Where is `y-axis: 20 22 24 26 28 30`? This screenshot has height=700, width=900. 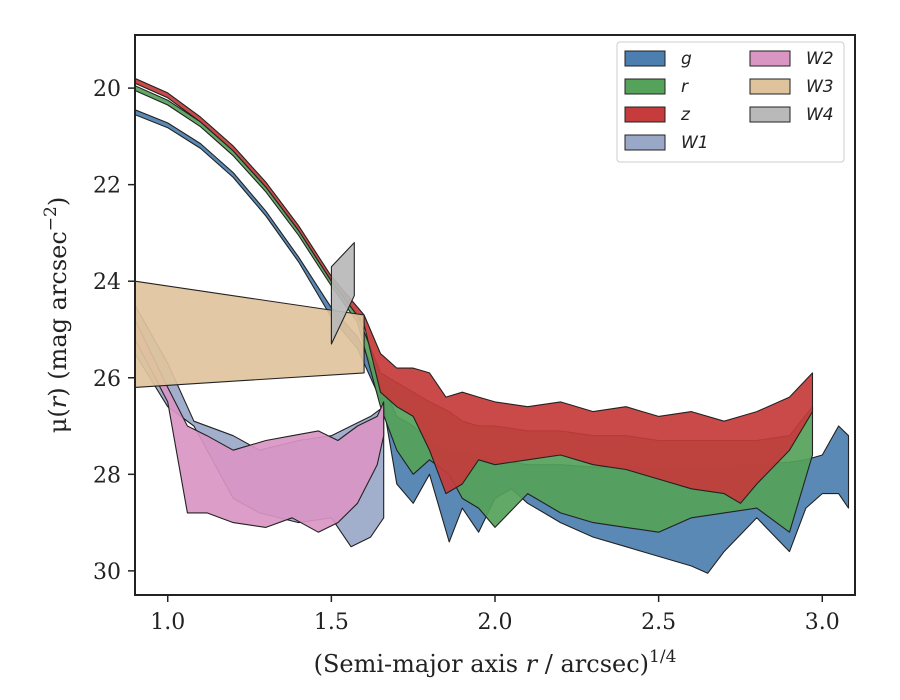 y-axis: 20 22 24 26 28 30 is located at coordinates (114, 331).